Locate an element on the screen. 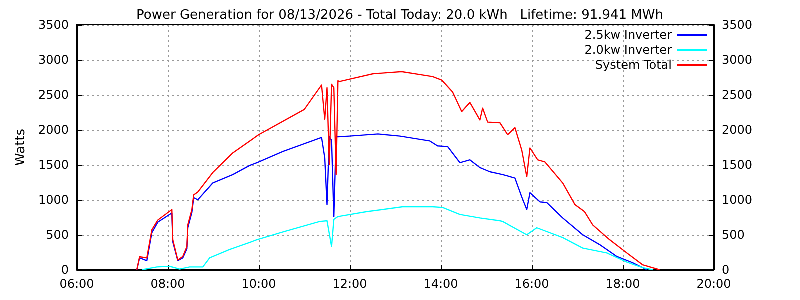  x-tick-label: 16:00 is located at coordinates (532, 284).